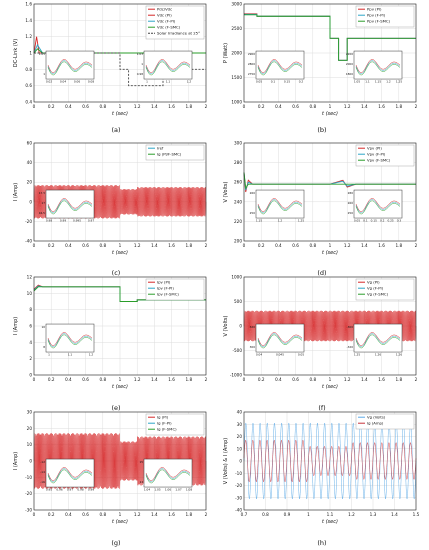 This screenshot has height=550, width=429. Describe the element at coordinates (28, 477) in the screenshot. I see `y-tick-label: -10` at that location.